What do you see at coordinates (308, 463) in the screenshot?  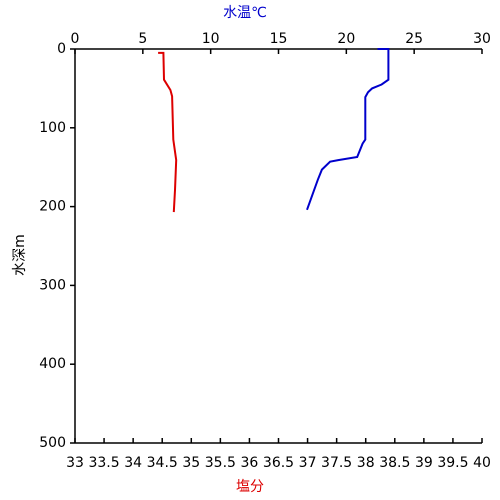 I see `x-tick-label: 37` at bounding box center [308, 463].